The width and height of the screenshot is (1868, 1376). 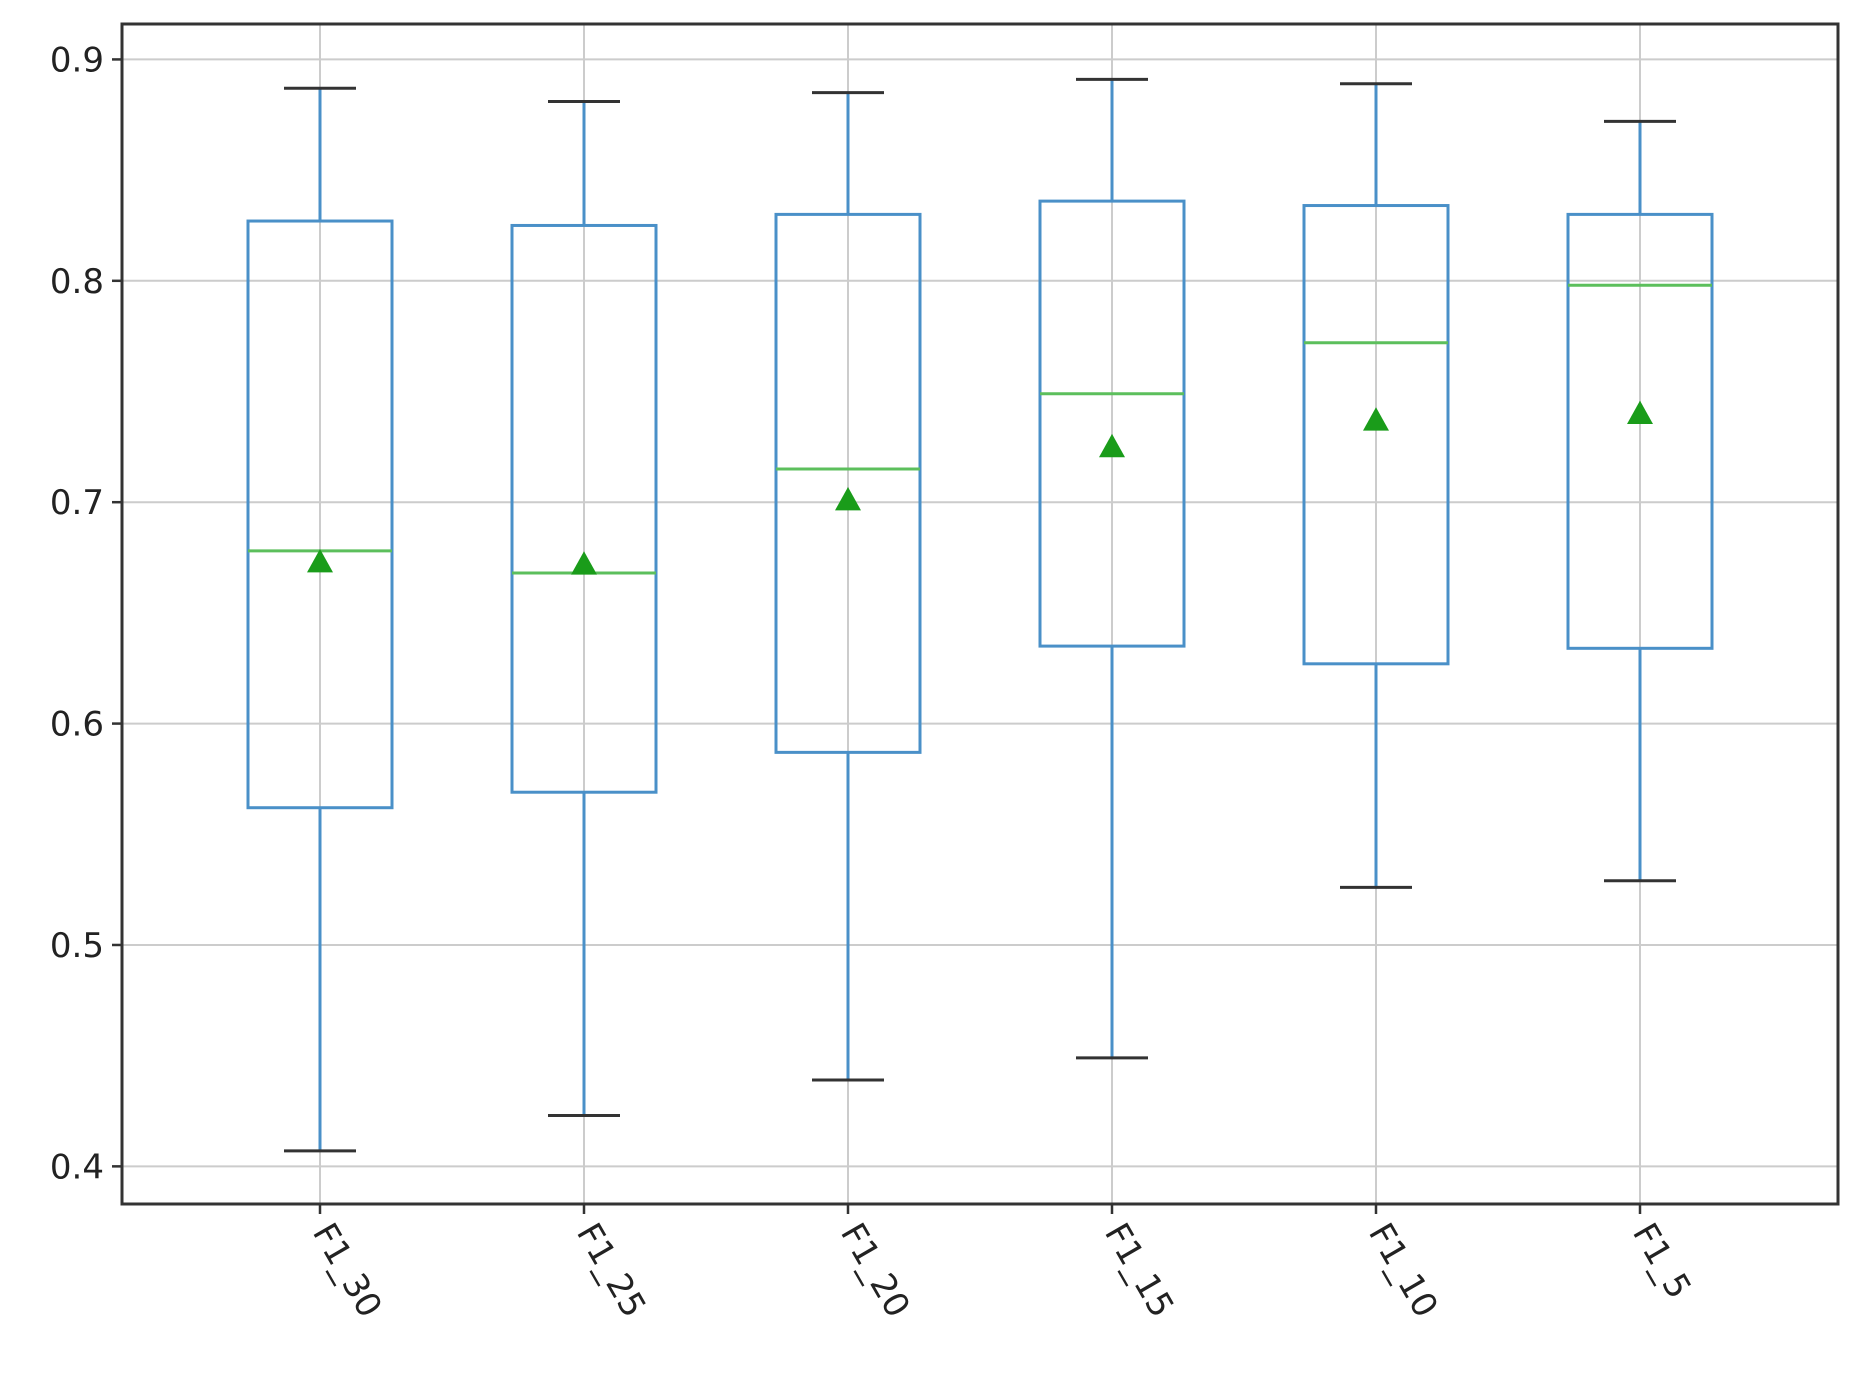 What do you see at coordinates (1402, 1271) in the screenshot?
I see `x-tick-label: F1_10` at bounding box center [1402, 1271].